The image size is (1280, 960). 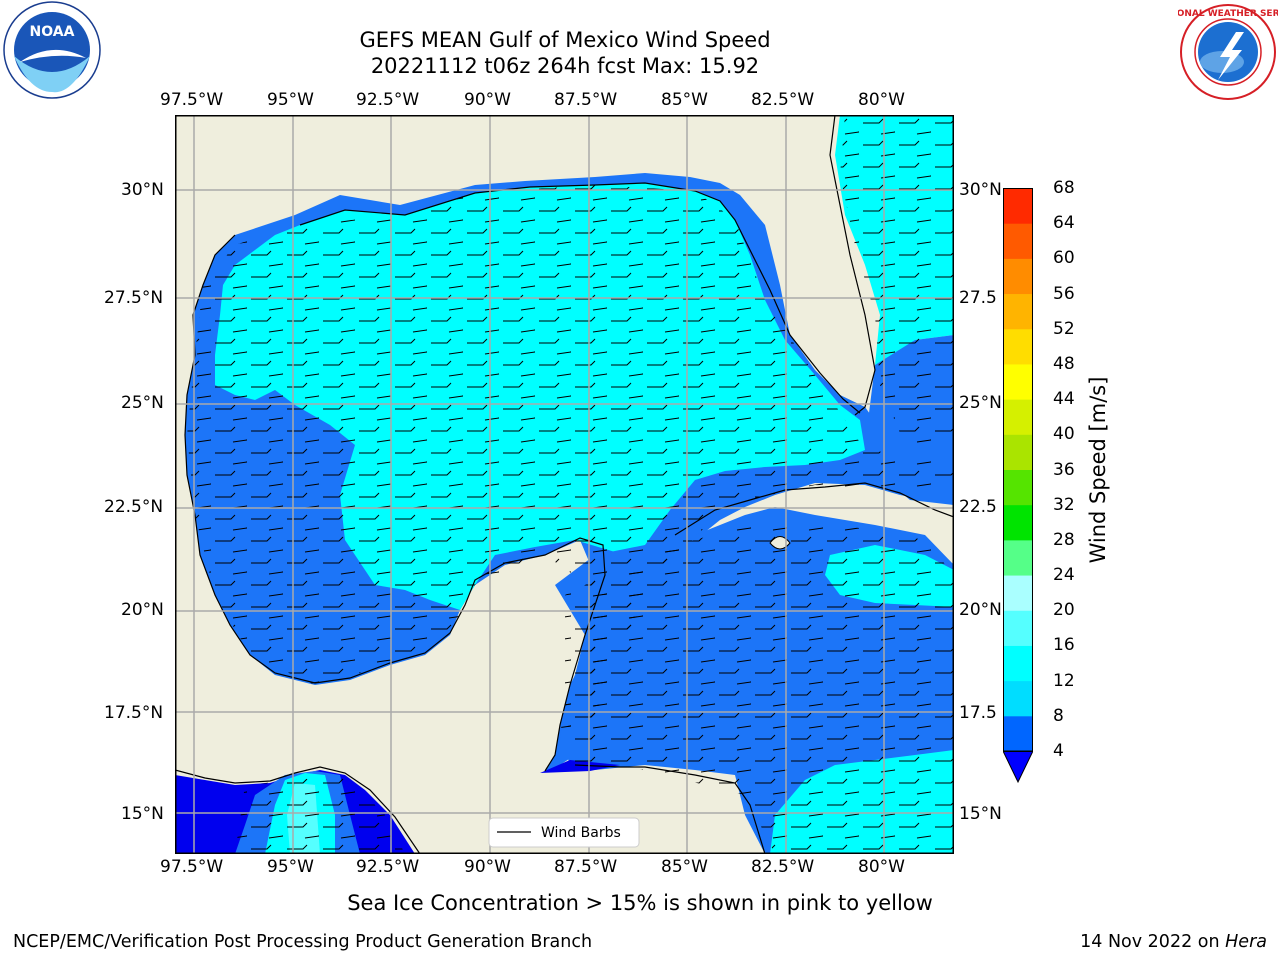 I want to click on lon-label-top: 97.5°W, so click(x=192, y=100).